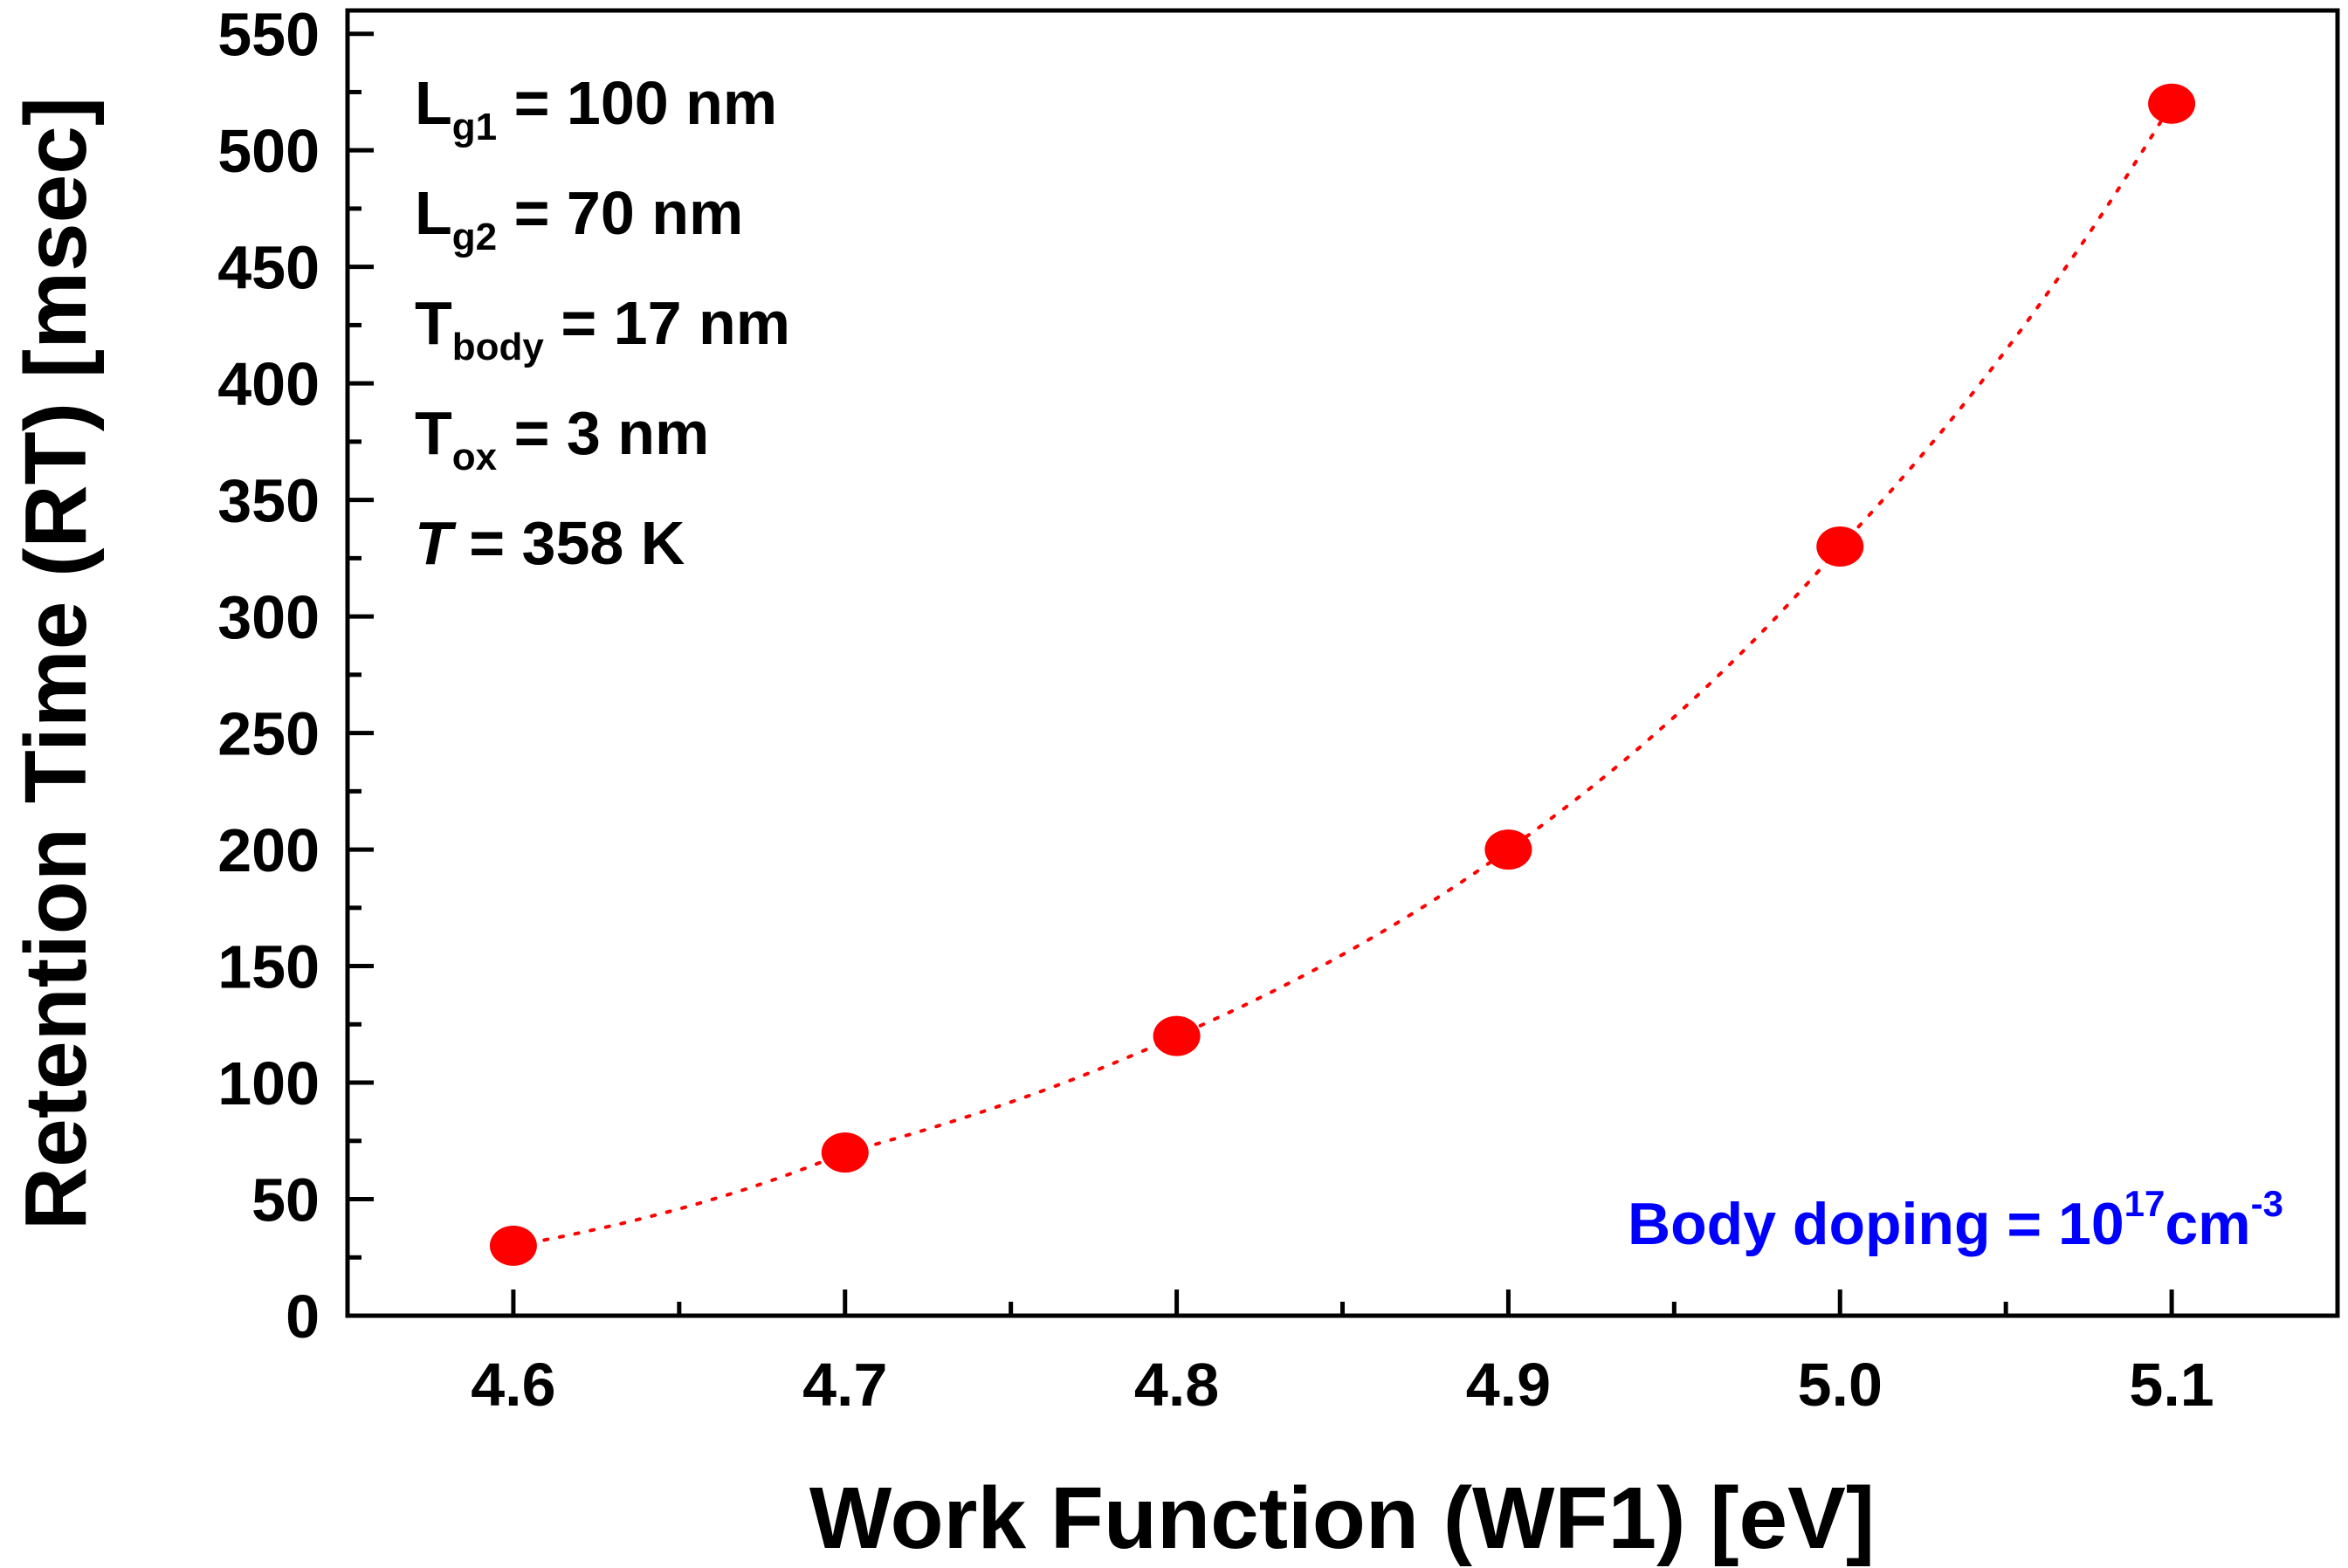 The width and height of the screenshot is (2348, 1568). What do you see at coordinates (1342, 1354) in the screenshot?
I see `x-axis-ticks: 4.6 4.7 4.8 4.9 5.0 5.1` at bounding box center [1342, 1354].